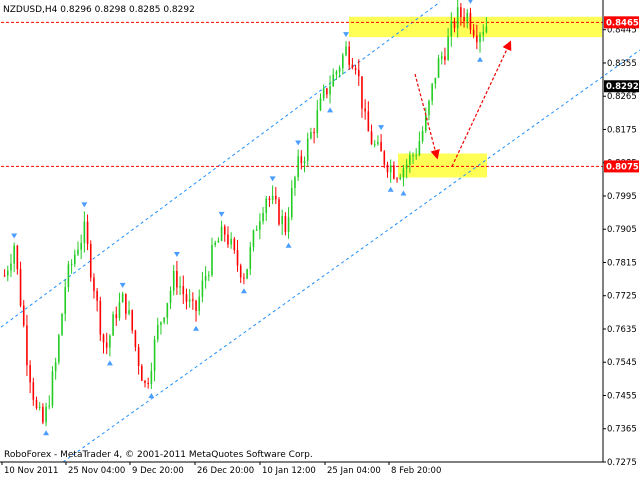  I want to click on level-tag-0-box, so click(621, 22).